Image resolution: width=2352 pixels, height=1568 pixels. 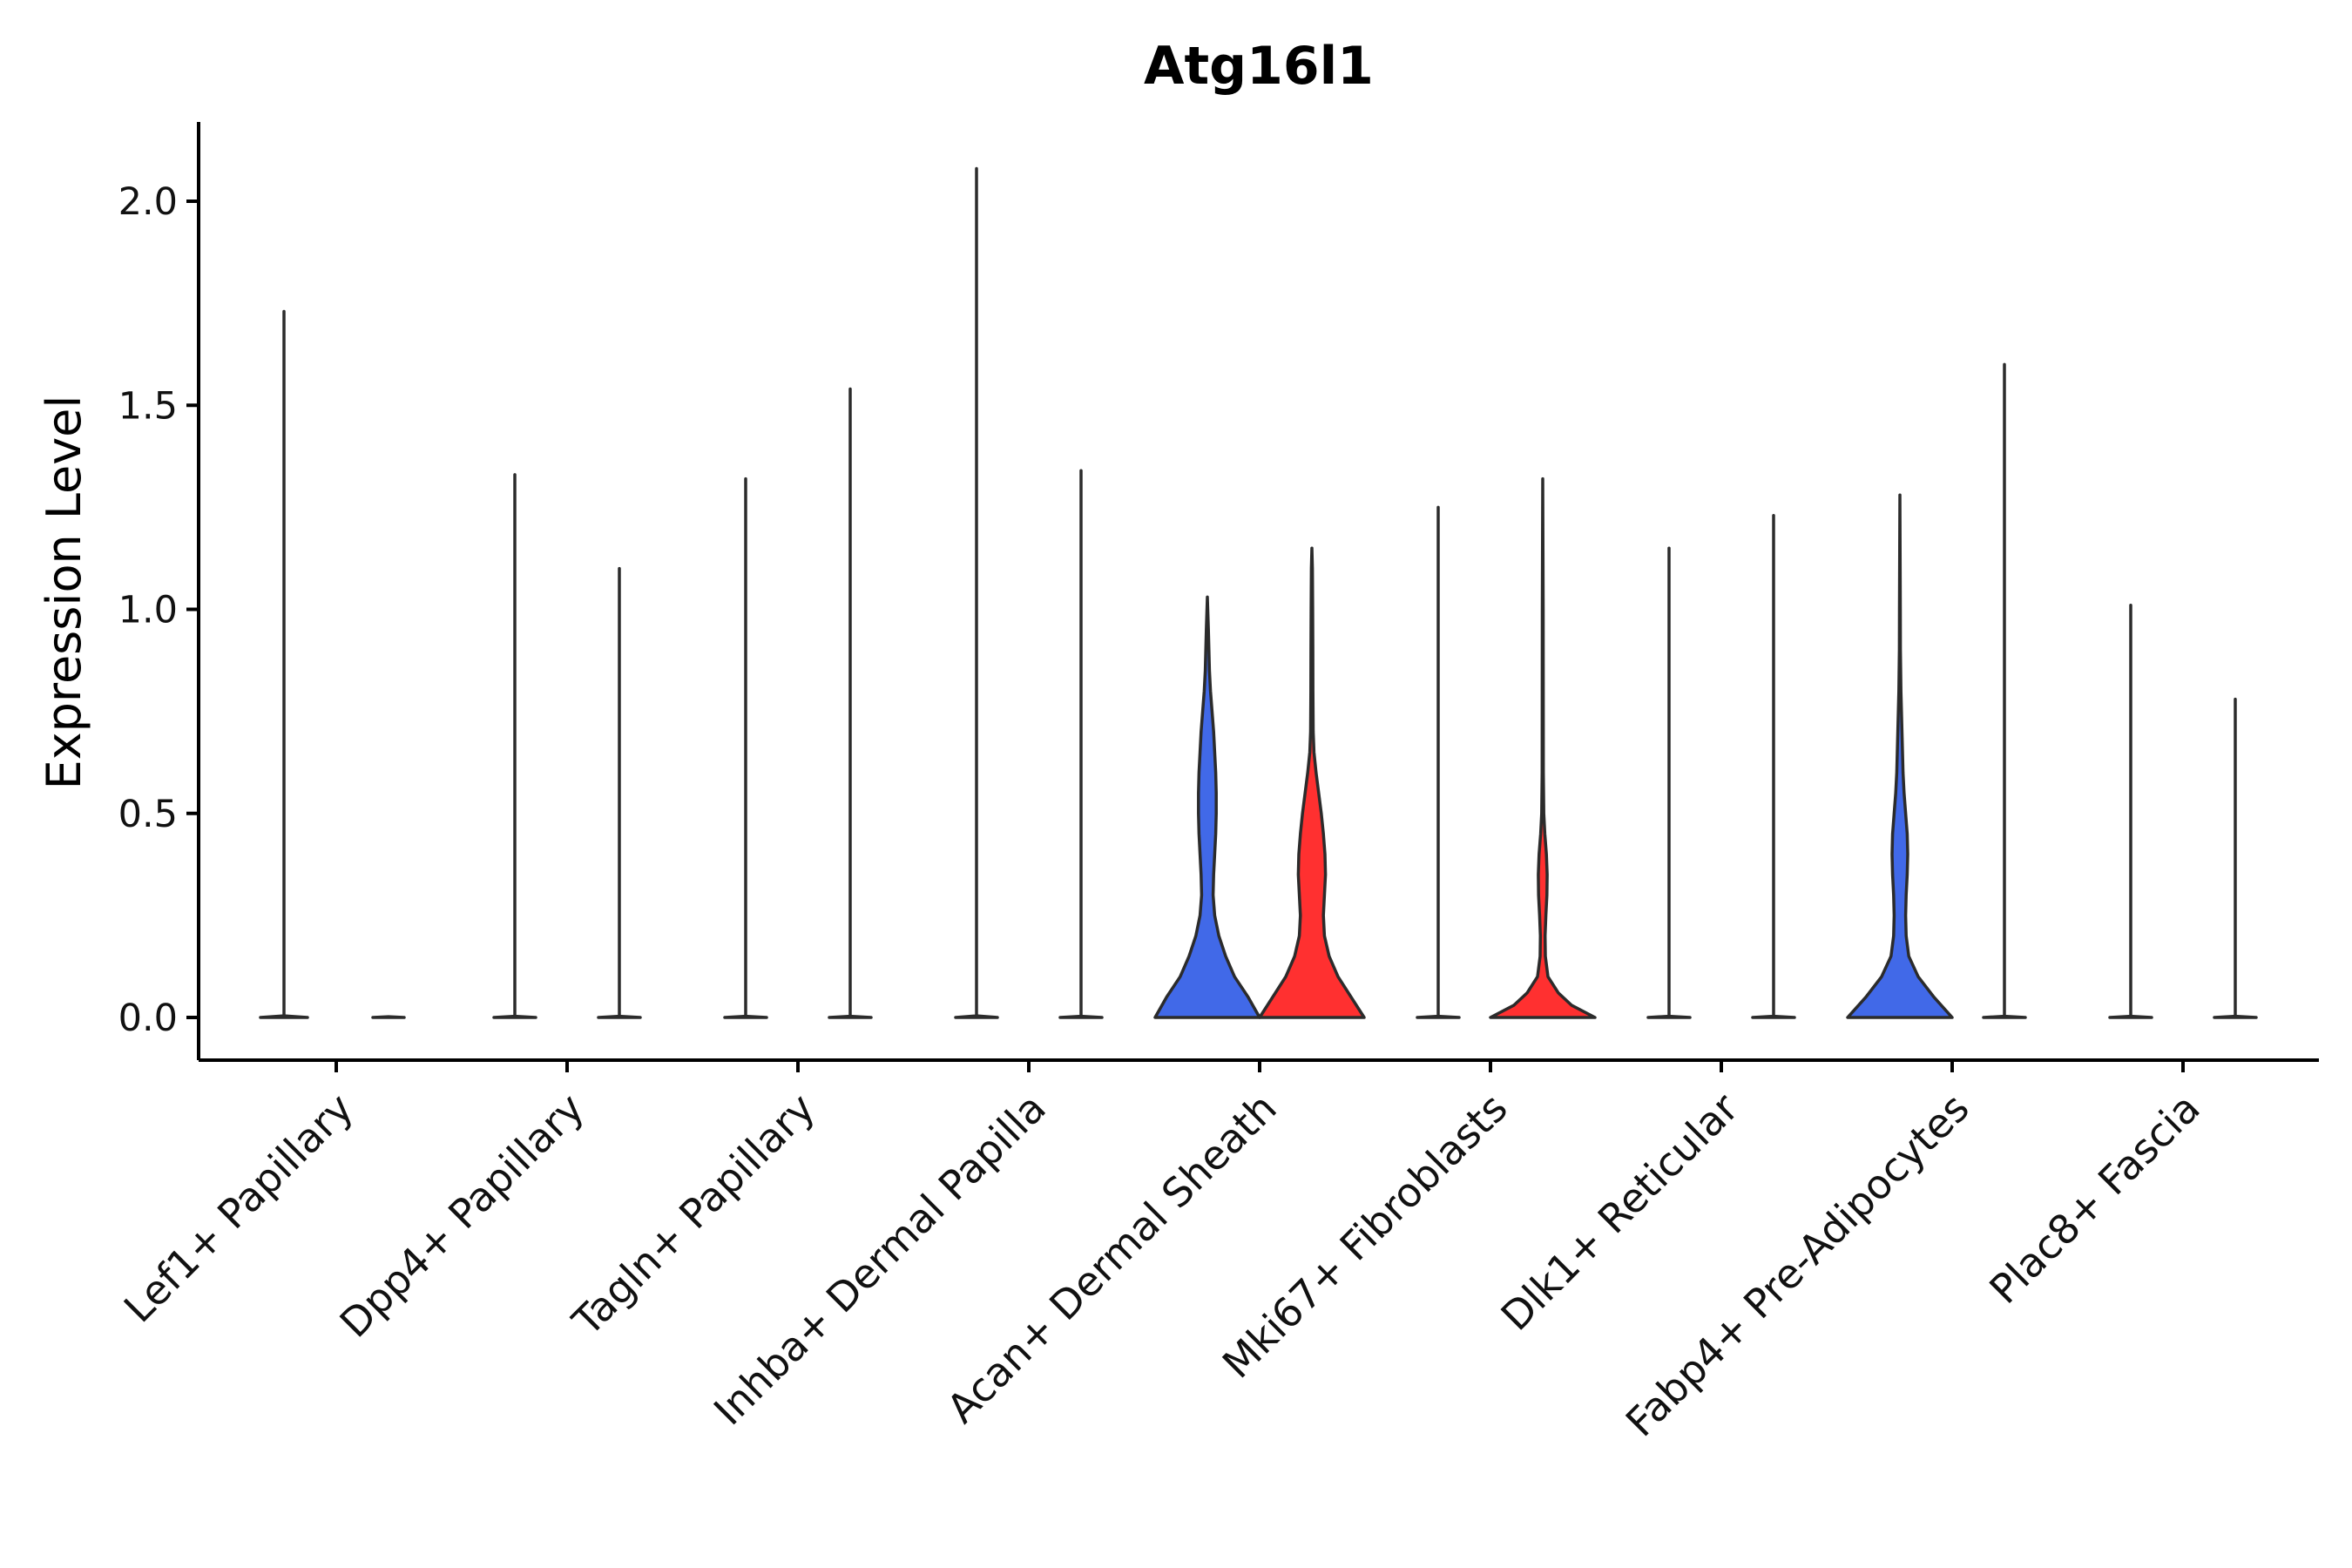 What do you see at coordinates (746, 747) in the screenshot?
I see `violin-tagln-papillary-left` at bounding box center [746, 747].